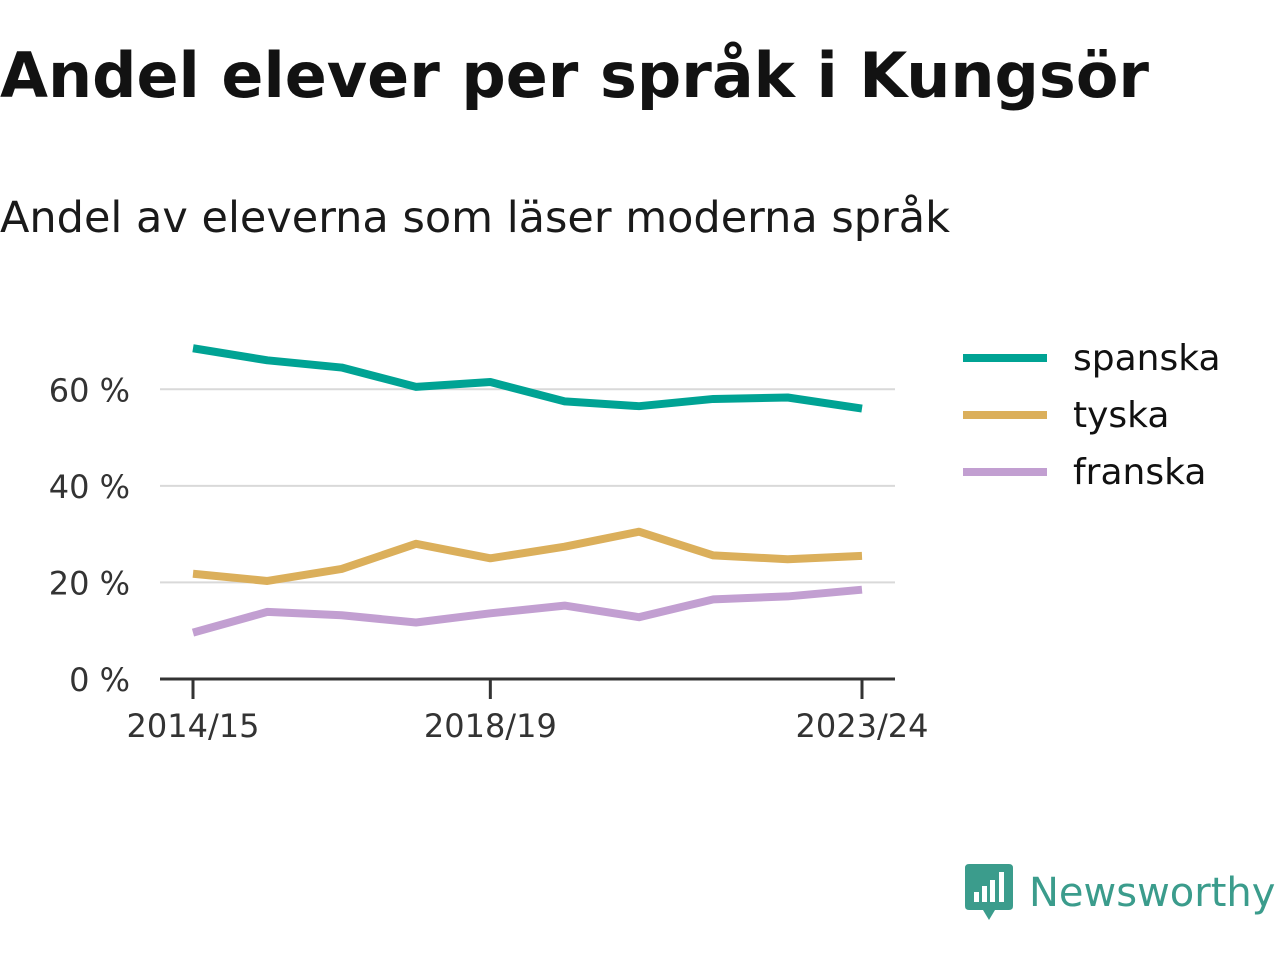  I want to click on y-tick-label: 0 %, so click(99, 680).